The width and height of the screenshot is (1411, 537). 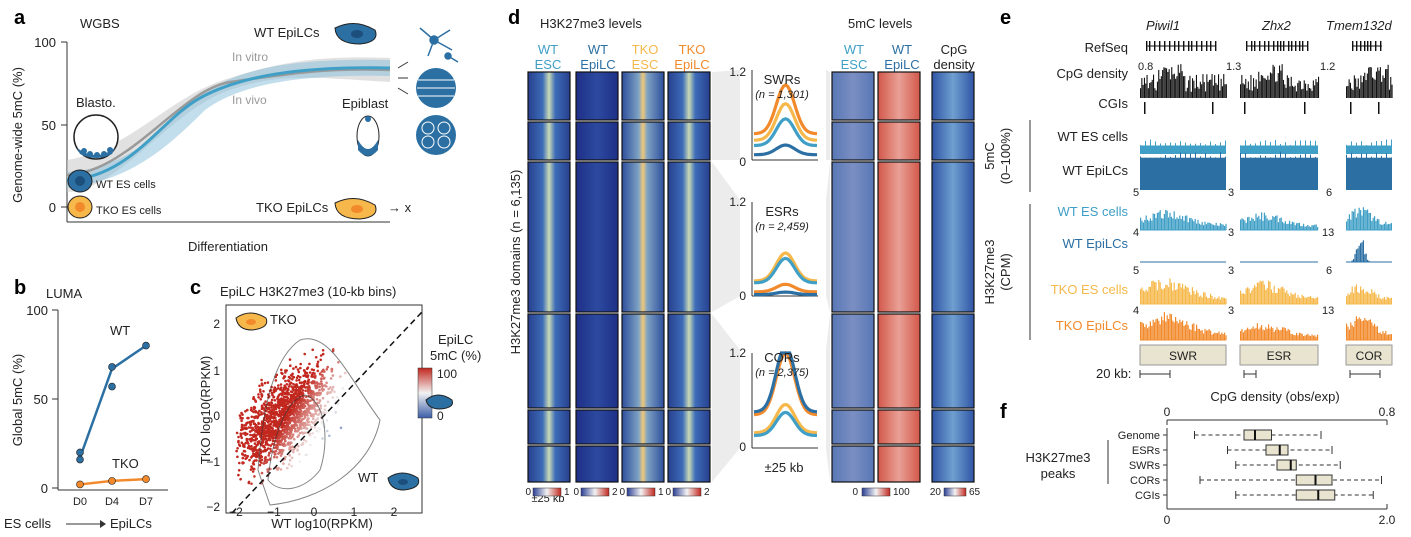 What do you see at coordinates (1113, 373) in the screenshot?
I see `e-kb-label: 20 kb:` at bounding box center [1113, 373].